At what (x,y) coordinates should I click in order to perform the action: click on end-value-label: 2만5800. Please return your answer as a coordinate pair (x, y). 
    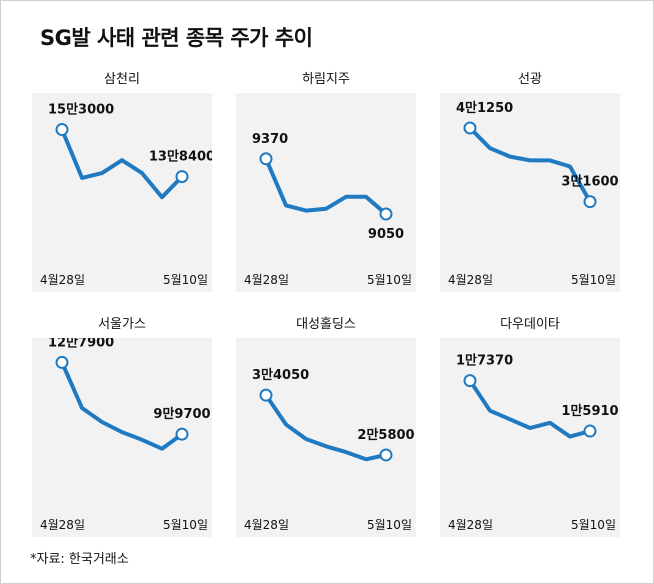
    Looking at the image, I should click on (385, 435).